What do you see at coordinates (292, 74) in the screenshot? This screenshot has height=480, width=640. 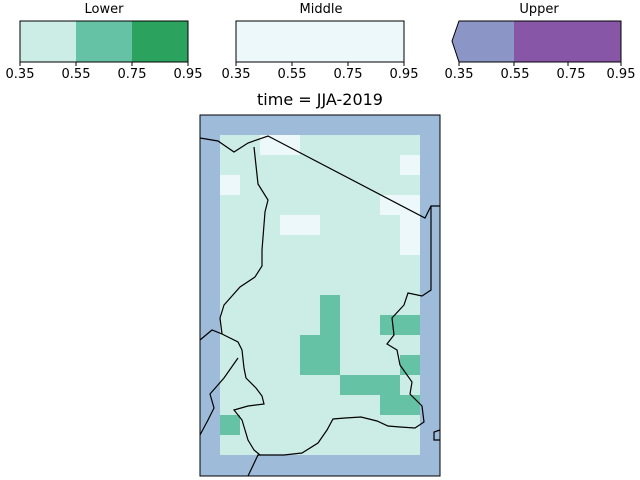 I see `colorbar-middle-tick: 0.55` at bounding box center [292, 74].